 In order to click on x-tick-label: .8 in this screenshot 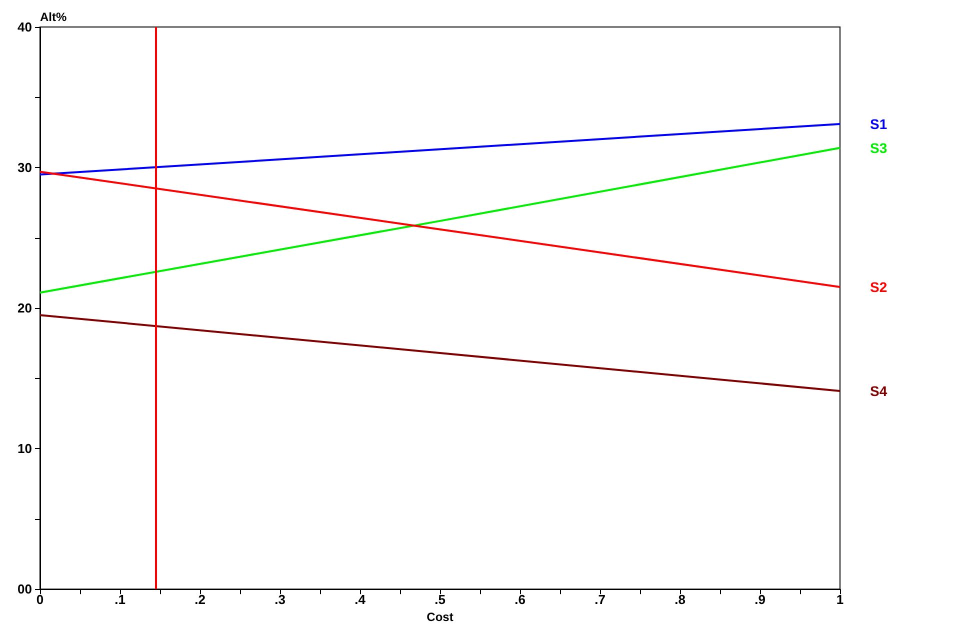, I will do `click(680, 600)`.